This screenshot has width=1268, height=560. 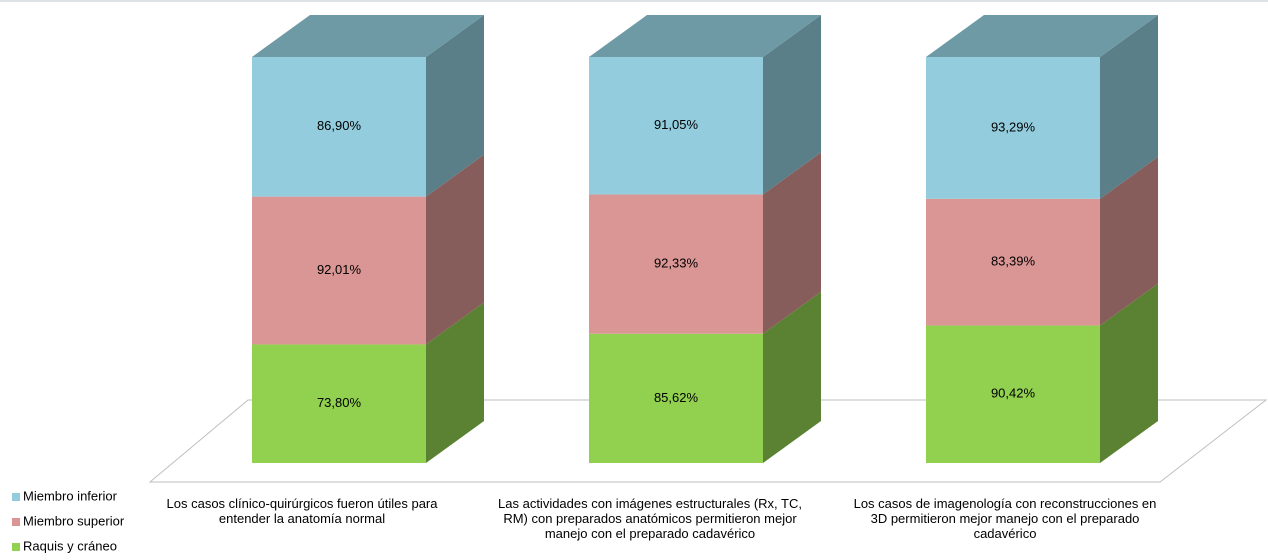 I want to click on legend-label: Miembro inferior, so click(x=70, y=495).